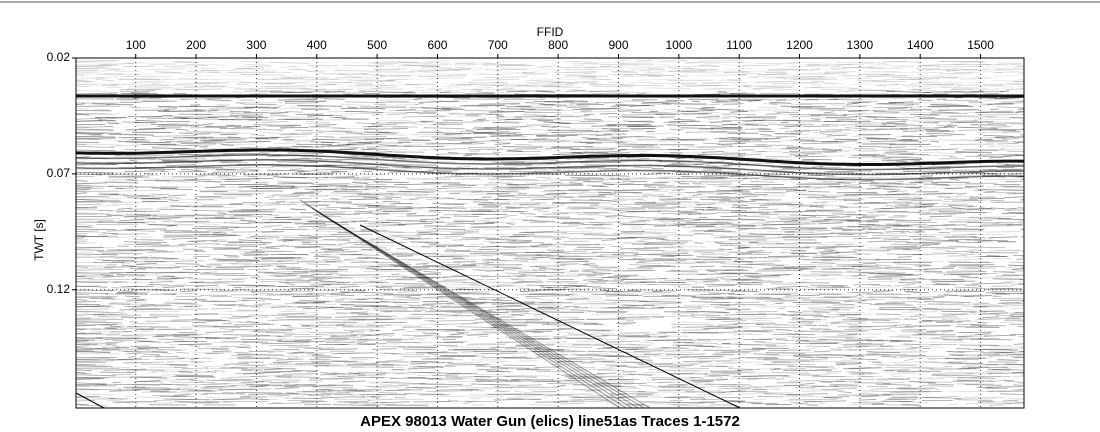 The height and width of the screenshot is (432, 1100). Describe the element at coordinates (739, 45) in the screenshot. I see `x-tick-label: 1100` at that location.